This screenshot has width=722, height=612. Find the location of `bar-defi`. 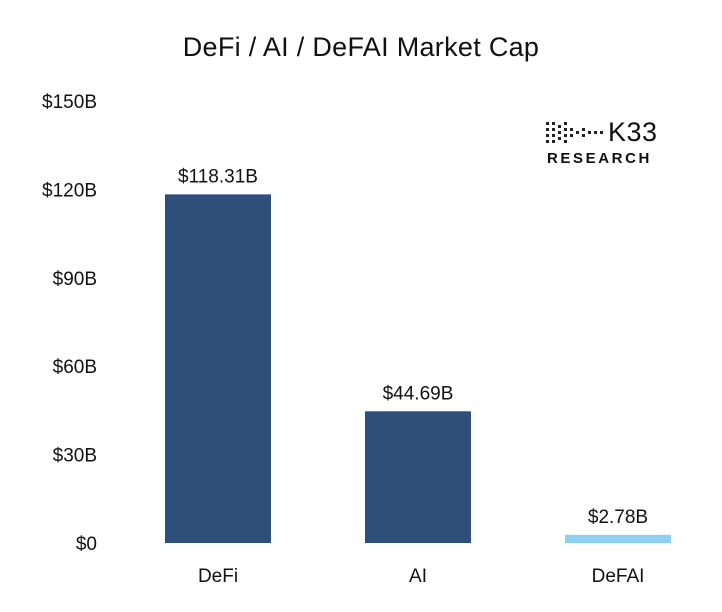

bar-defi is located at coordinates (218, 368).